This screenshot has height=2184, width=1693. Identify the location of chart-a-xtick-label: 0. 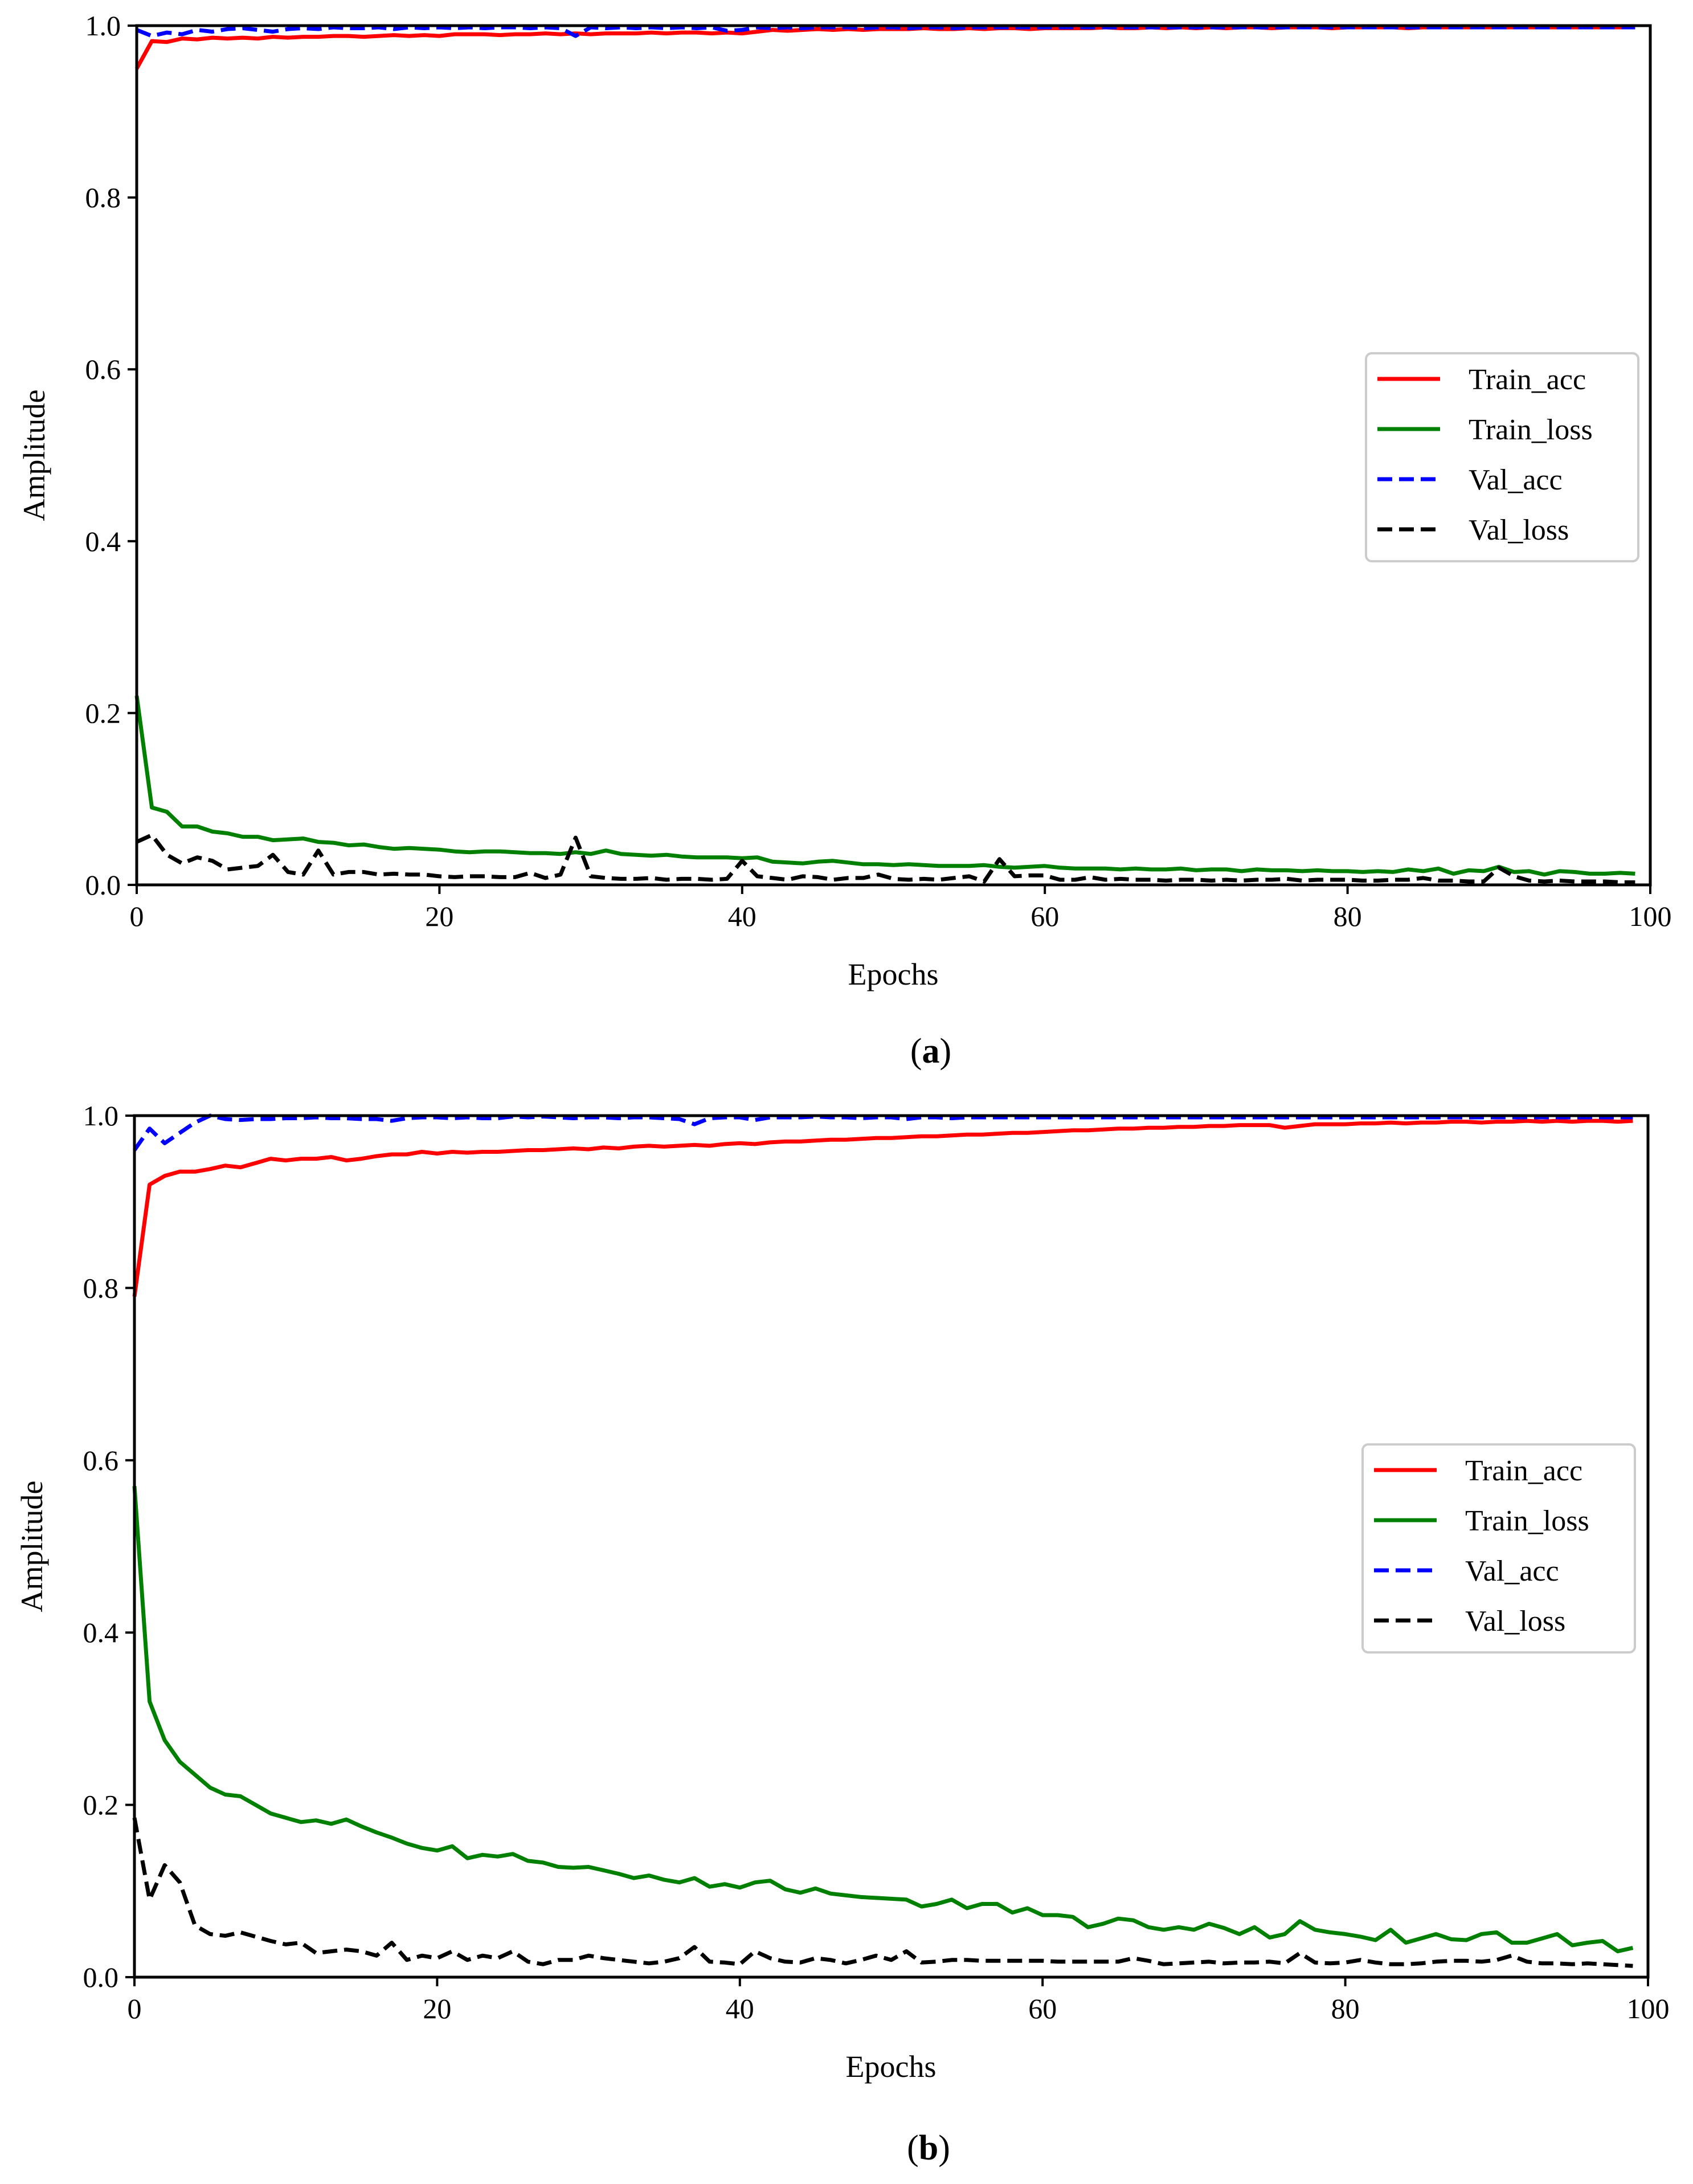
(137, 916).